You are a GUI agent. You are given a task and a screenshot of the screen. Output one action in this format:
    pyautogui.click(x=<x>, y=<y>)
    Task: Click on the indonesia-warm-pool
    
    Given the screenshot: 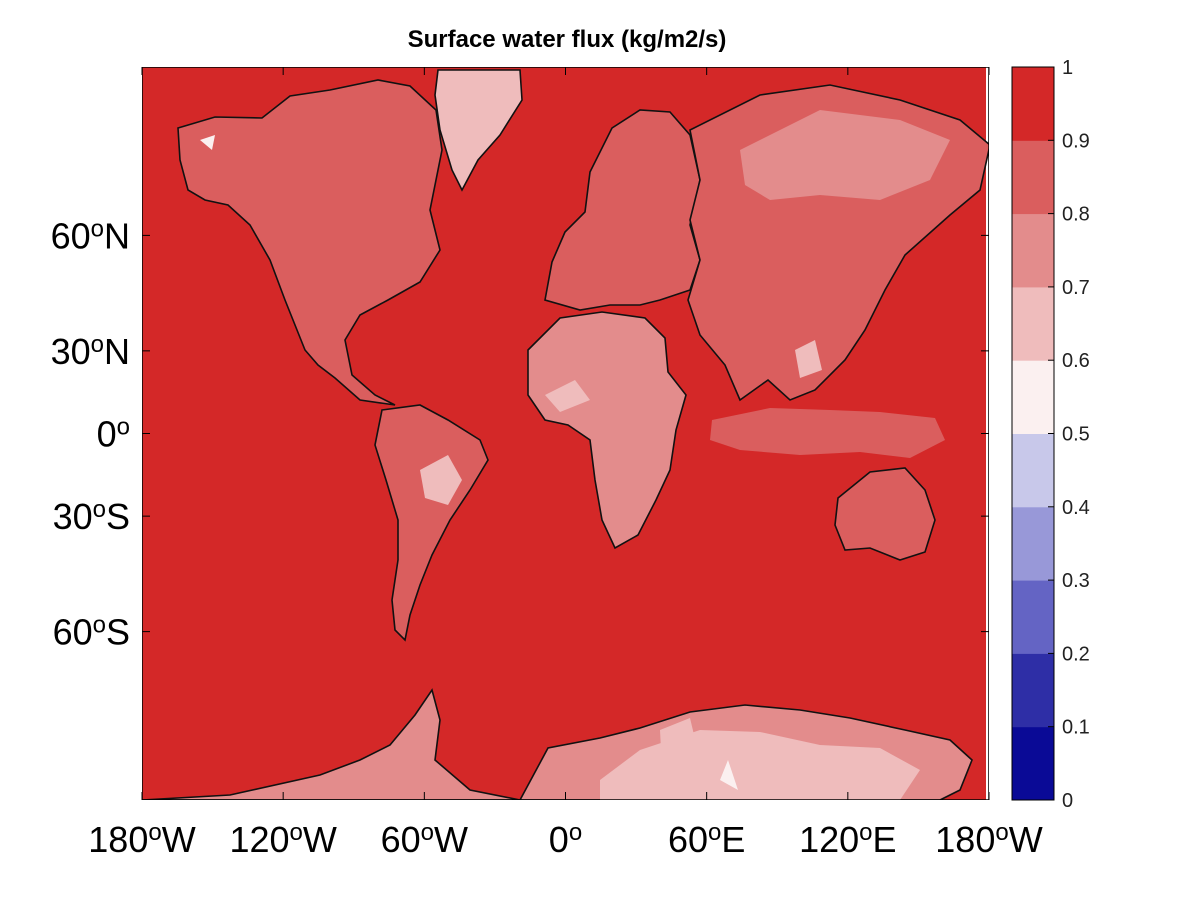 What is the action you would take?
    pyautogui.click(x=827, y=433)
    